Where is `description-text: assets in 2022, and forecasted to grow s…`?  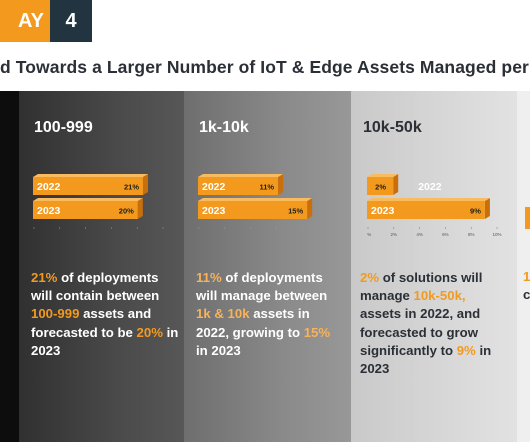
description-text: assets in 2022, and forecasted to grow s… is located at coordinates (420, 332).